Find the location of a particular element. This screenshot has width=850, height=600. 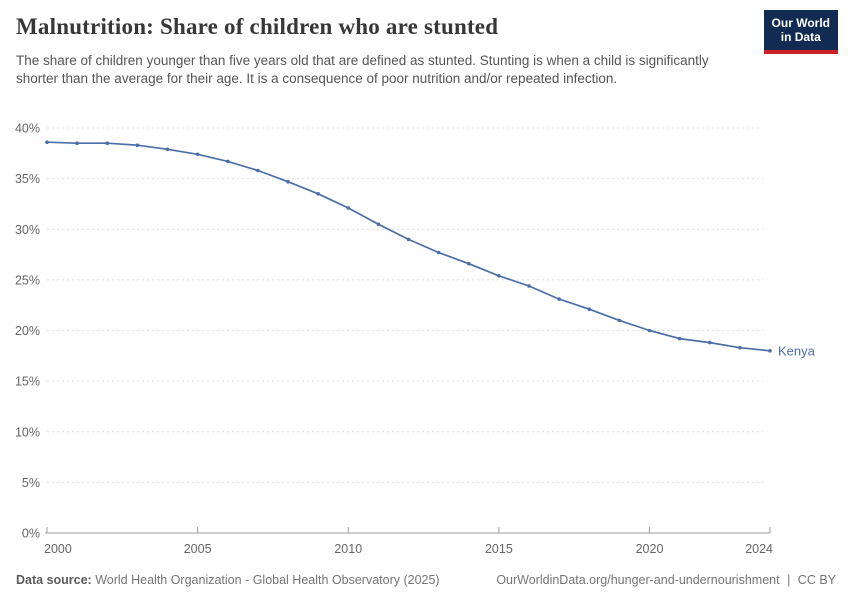

x-tick-label: 2015 is located at coordinates (499, 549).